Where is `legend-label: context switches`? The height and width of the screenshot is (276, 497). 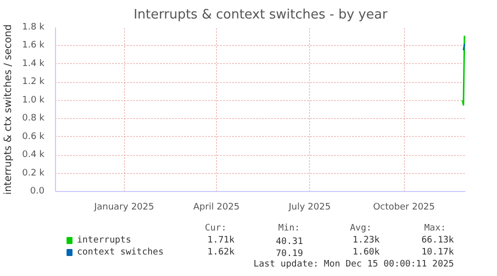
legend-label: context switches is located at coordinates (120, 253).